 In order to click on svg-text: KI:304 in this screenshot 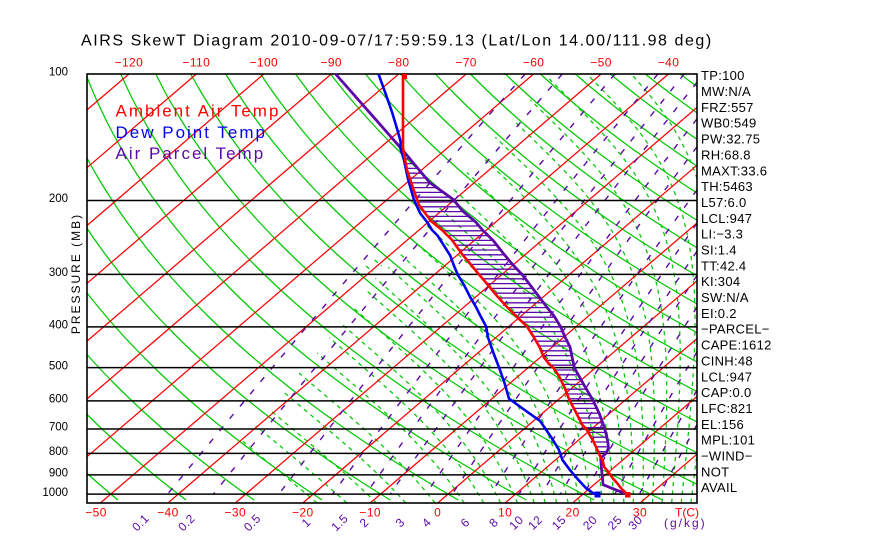, I will do `click(720, 281)`.